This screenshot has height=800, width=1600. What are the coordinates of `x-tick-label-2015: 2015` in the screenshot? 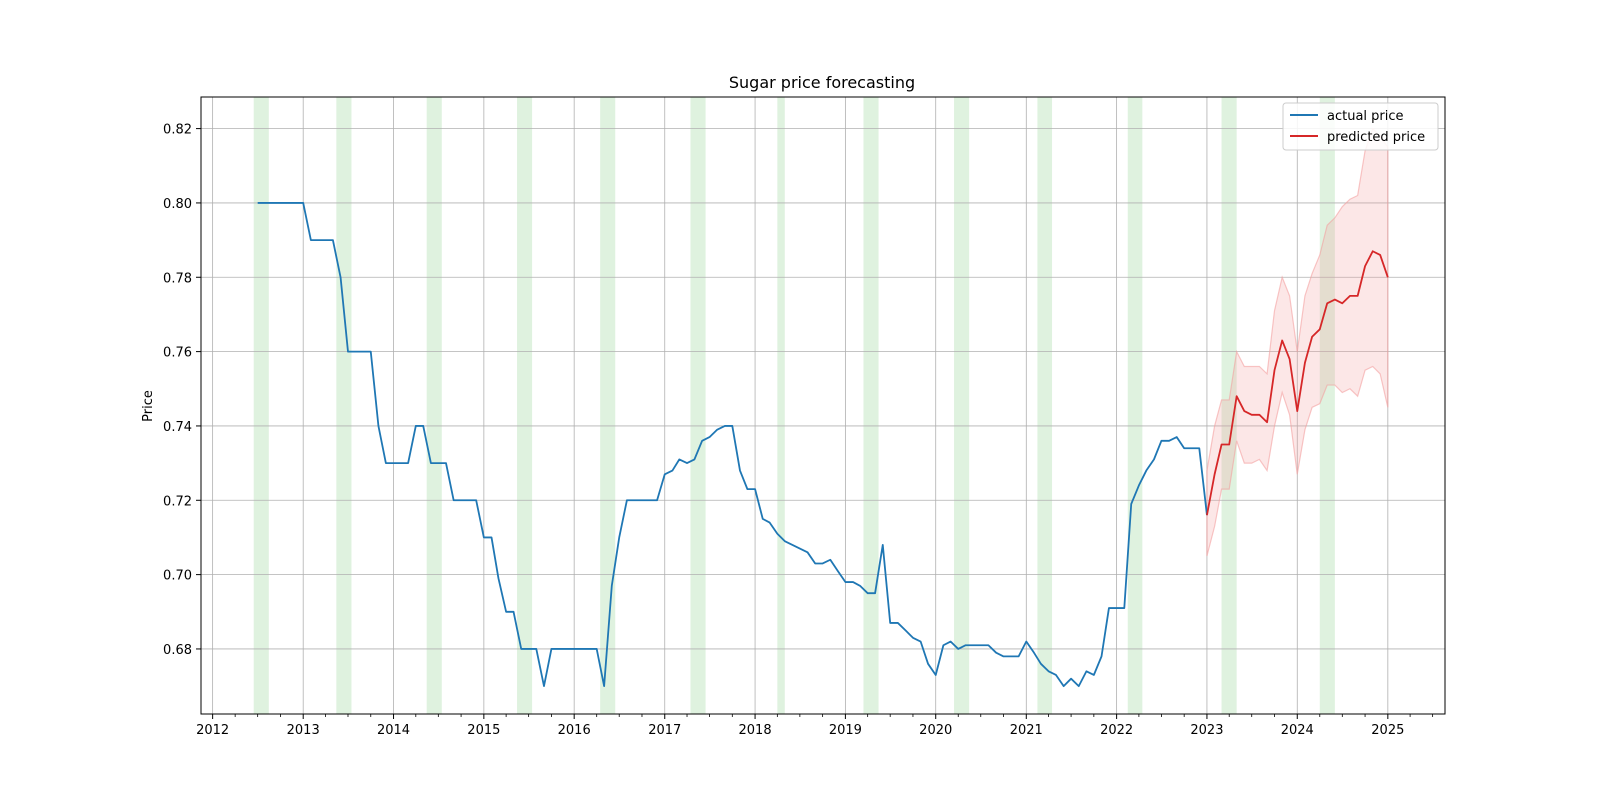 It's located at (483, 730).